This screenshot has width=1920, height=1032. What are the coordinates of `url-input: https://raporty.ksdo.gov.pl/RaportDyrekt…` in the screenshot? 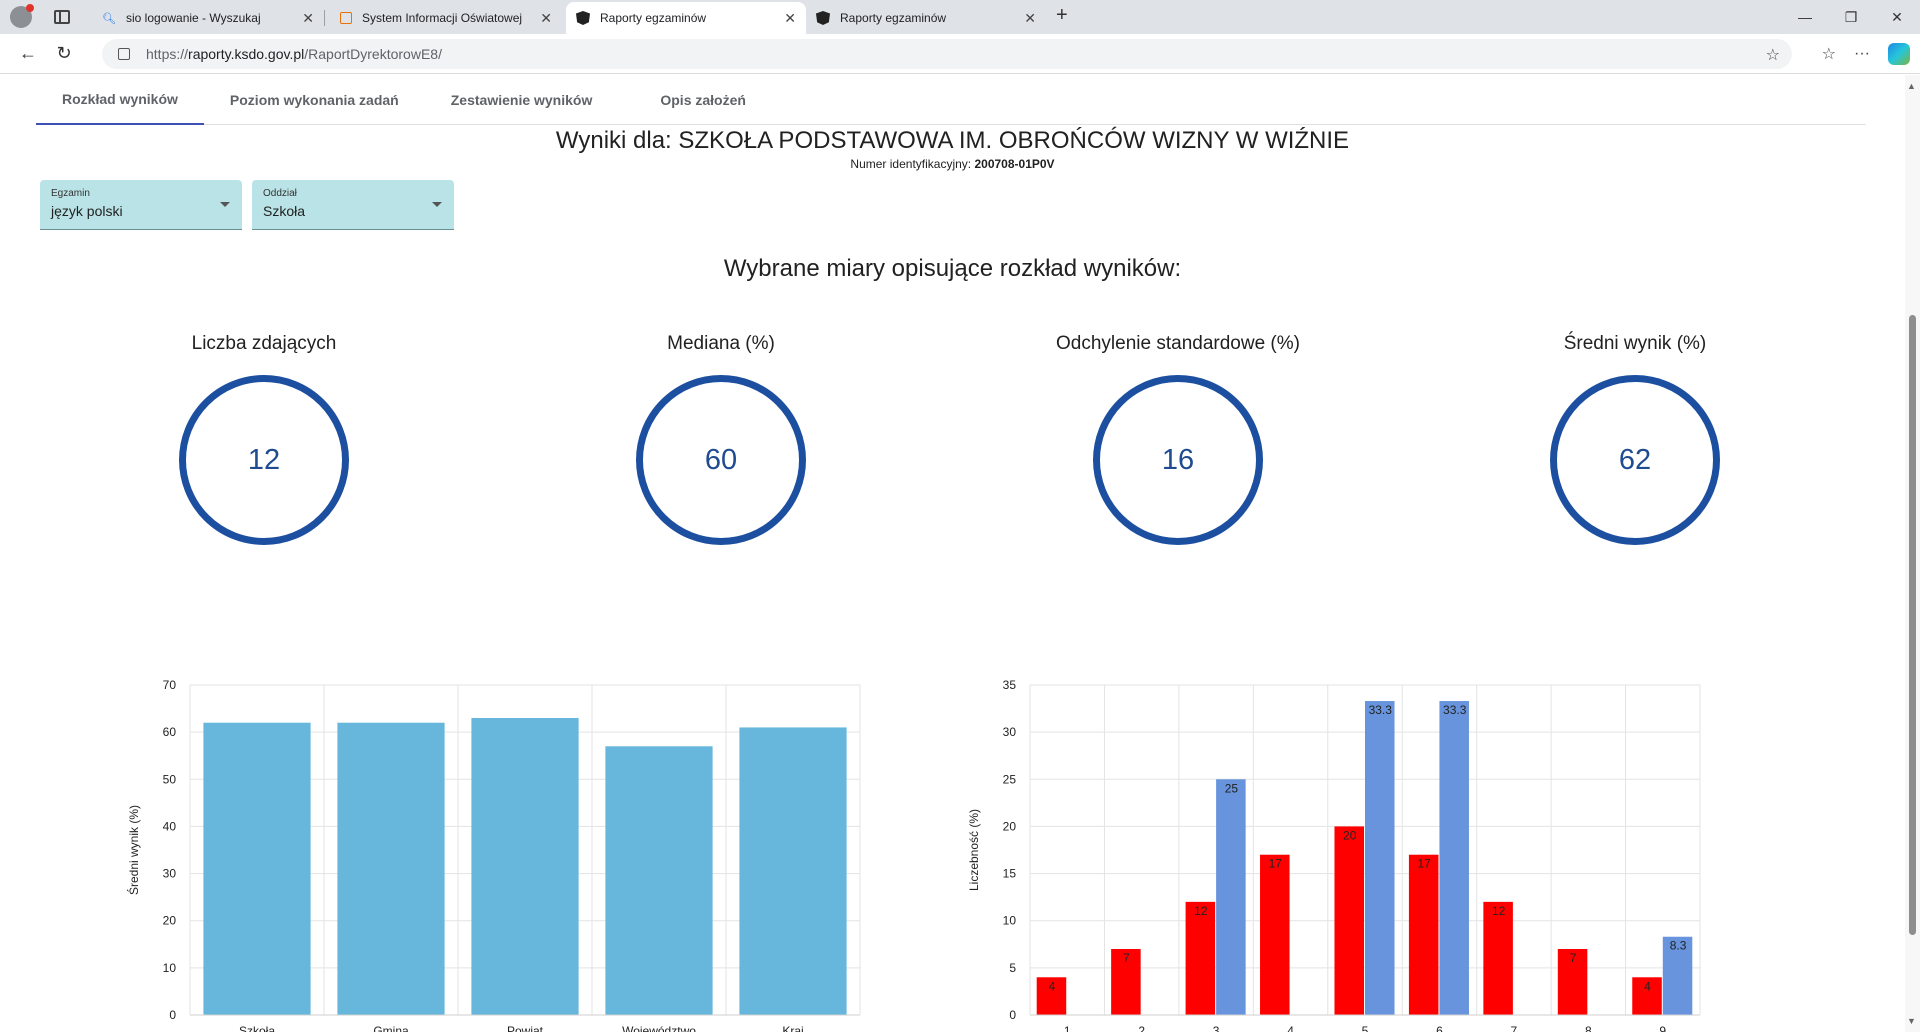 It's located at (947, 54).